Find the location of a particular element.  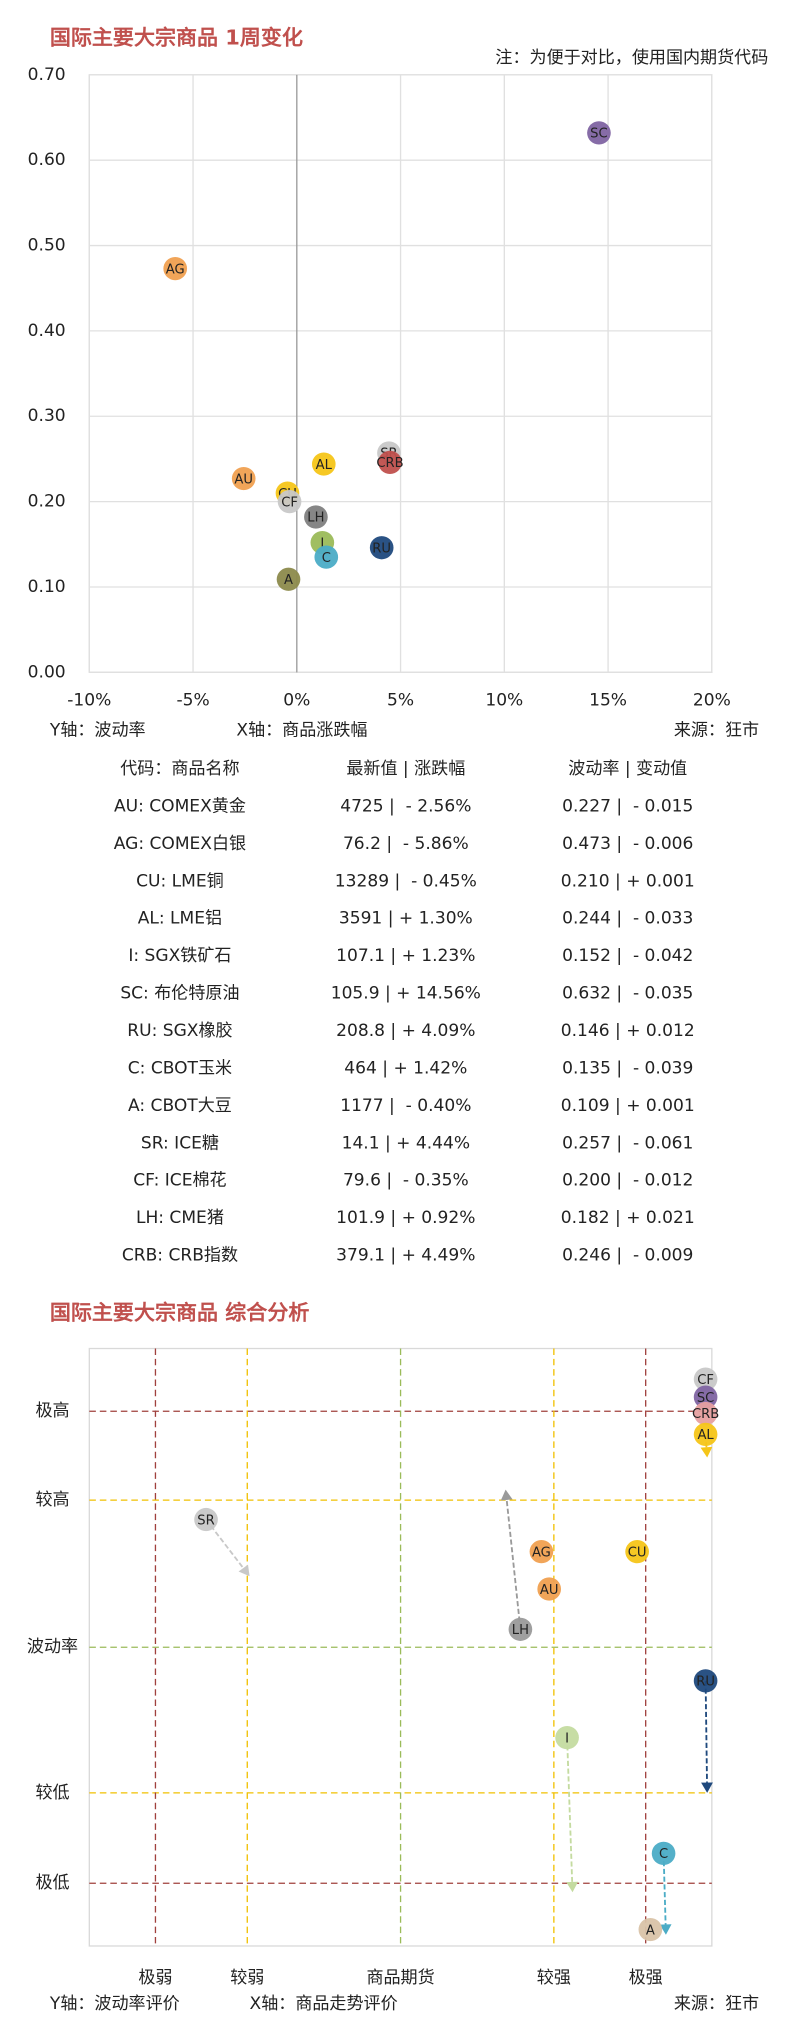

table-cell: 0.200 | - 0.012 is located at coordinates (627, 1180).